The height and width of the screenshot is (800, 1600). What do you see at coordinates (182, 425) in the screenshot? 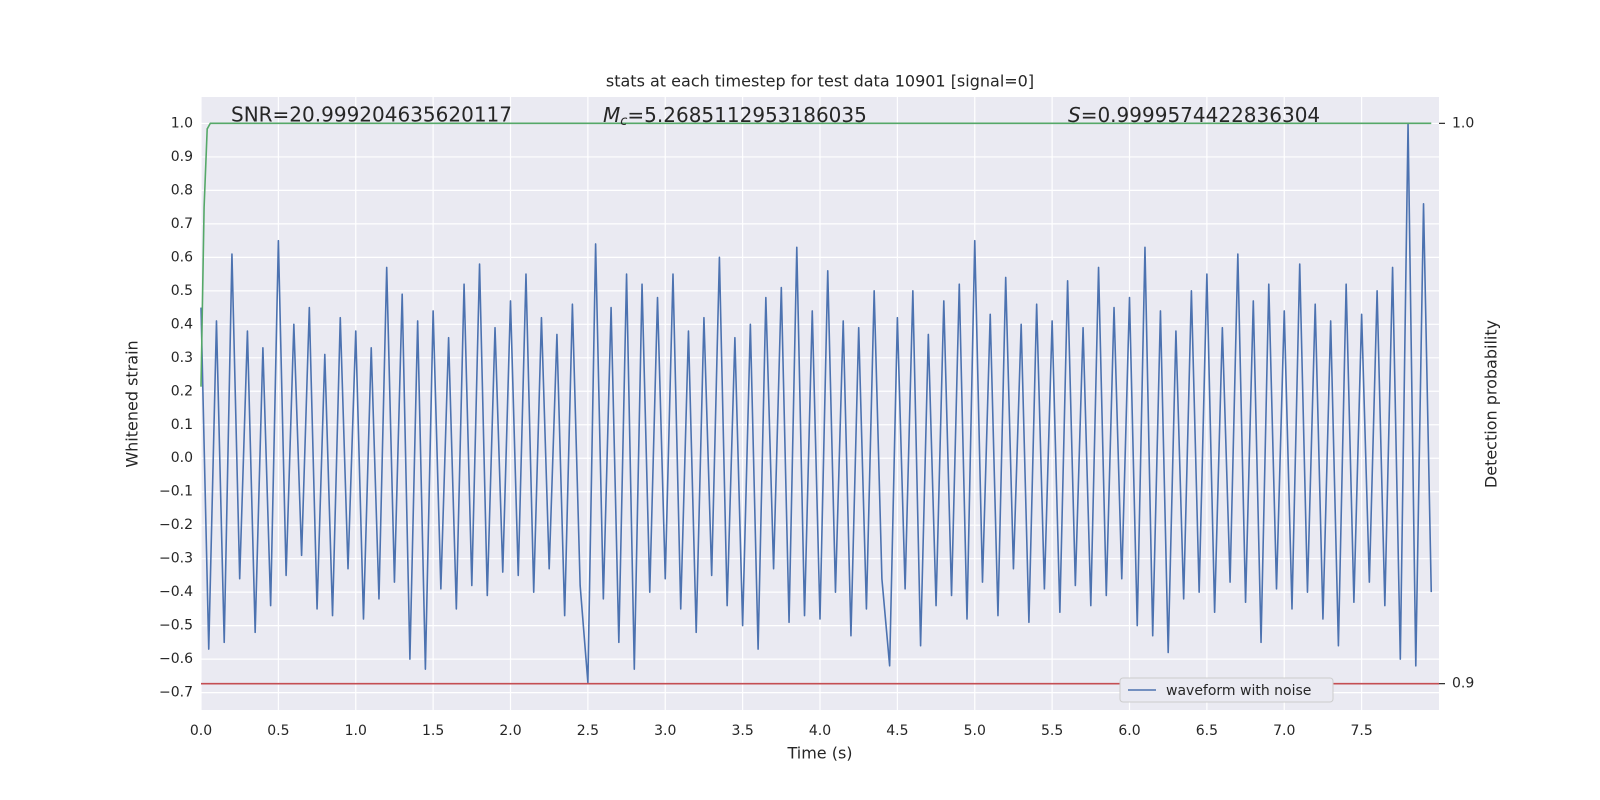
I see `y-tick-label: 0.1` at bounding box center [182, 425].